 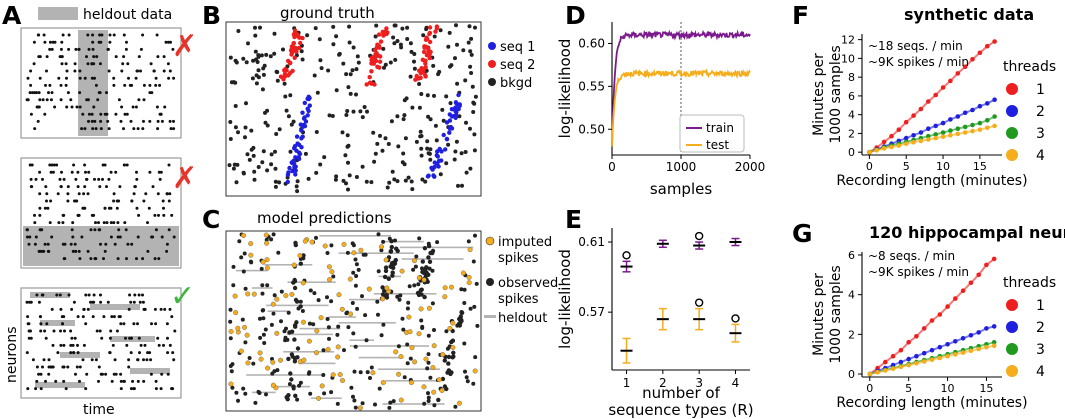 I want to click on legend-observed-label: observed, so click(x=528, y=283).